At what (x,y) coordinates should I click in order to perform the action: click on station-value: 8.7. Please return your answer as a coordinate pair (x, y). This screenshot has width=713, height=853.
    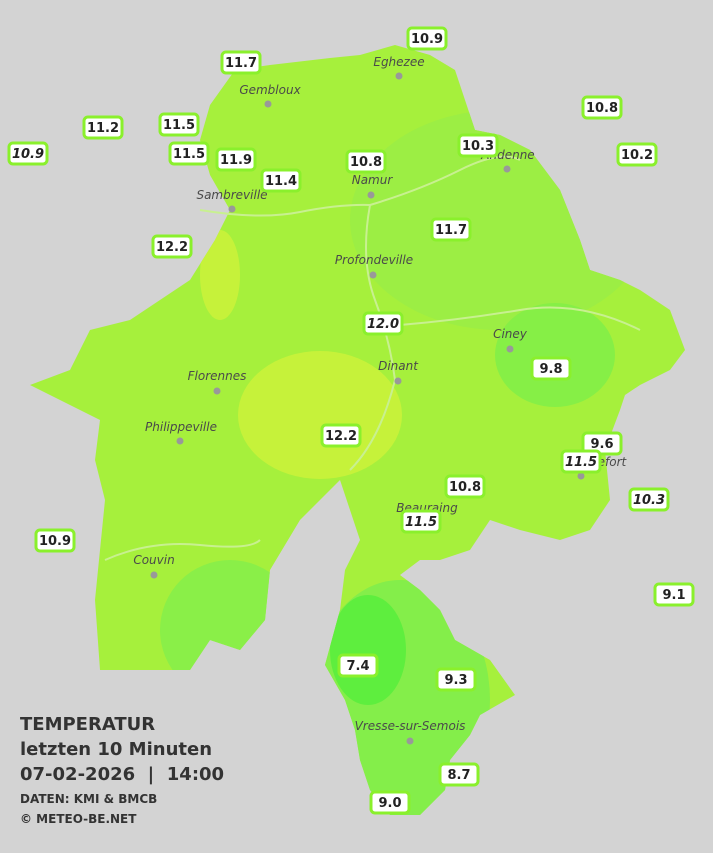
    Looking at the image, I should click on (458, 775).